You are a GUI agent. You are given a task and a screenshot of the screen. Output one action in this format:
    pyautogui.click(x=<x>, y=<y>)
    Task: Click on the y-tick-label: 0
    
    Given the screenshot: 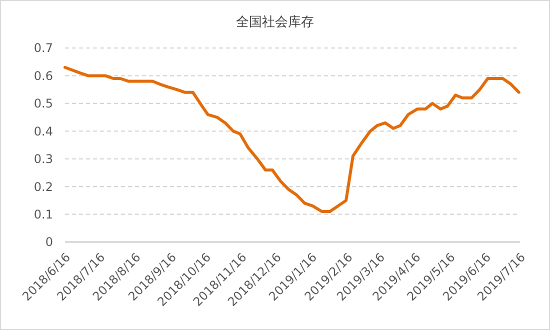 What is the action you would take?
    pyautogui.click(x=49, y=242)
    